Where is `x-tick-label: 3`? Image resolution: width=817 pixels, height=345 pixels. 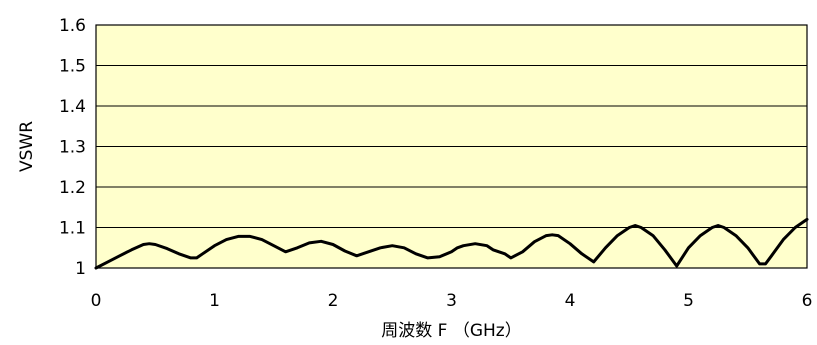
x-tick-label: 3 is located at coordinates (451, 301).